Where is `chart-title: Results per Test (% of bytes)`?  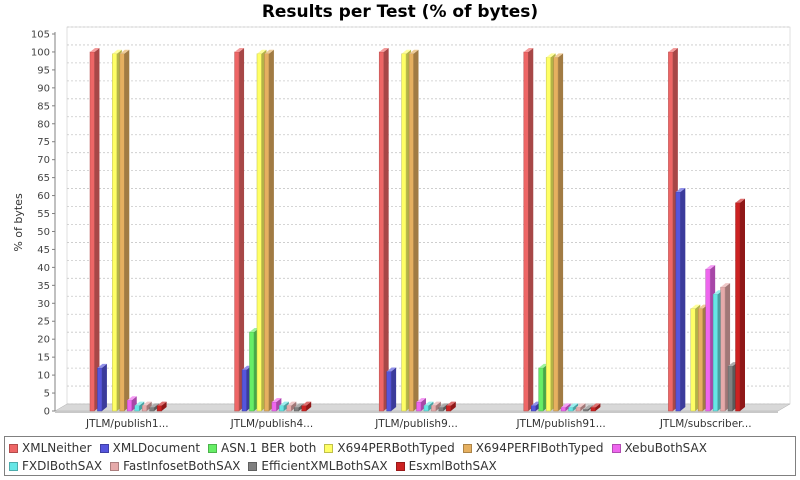 chart-title: Results per Test (% of bytes) is located at coordinates (400, 12).